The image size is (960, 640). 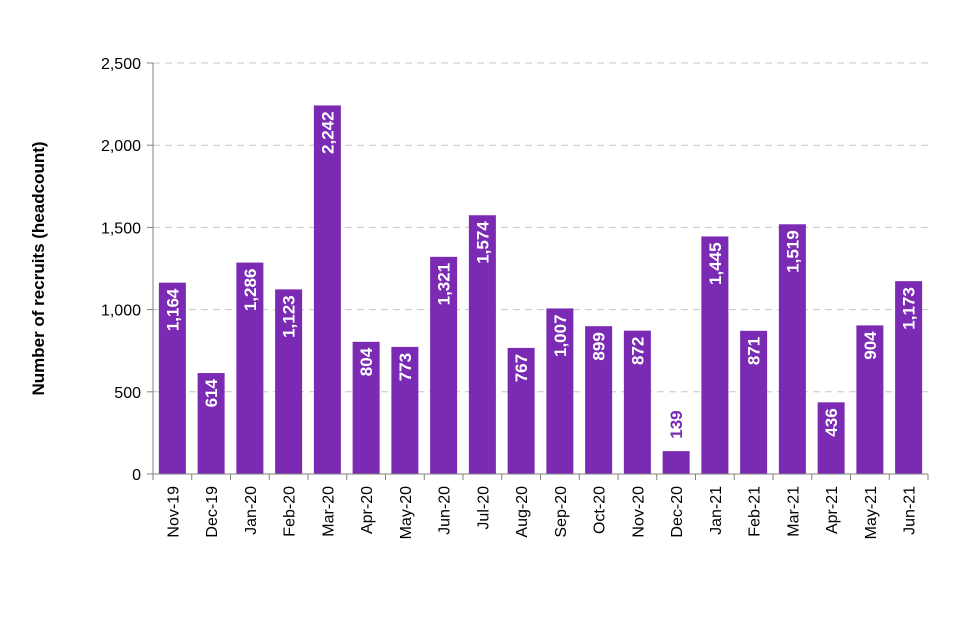 I want to click on x-tick-label: Dec-20, so click(x=677, y=512).